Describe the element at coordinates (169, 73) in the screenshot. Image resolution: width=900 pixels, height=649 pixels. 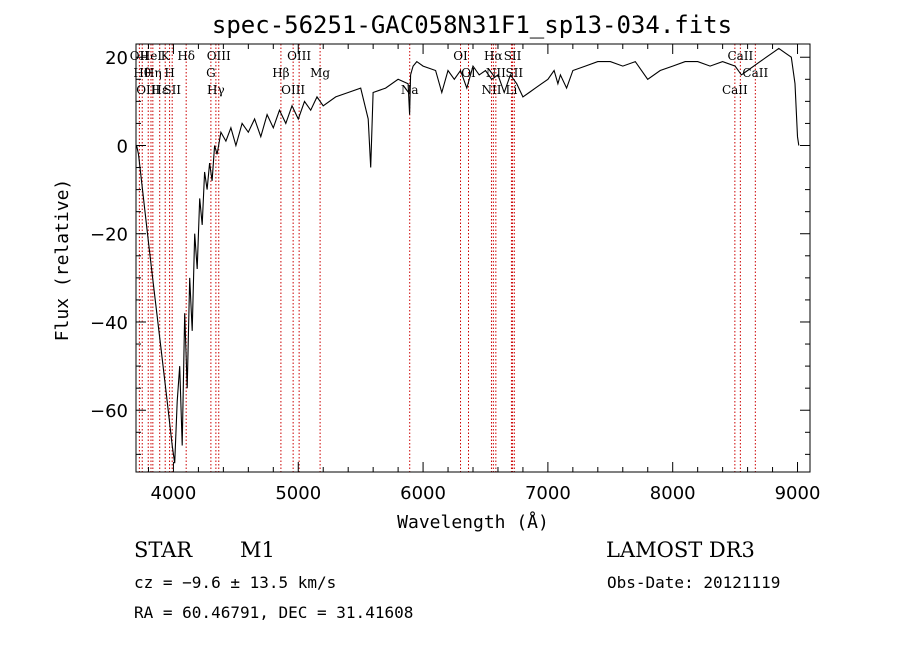
I see `line-label: H` at that location.